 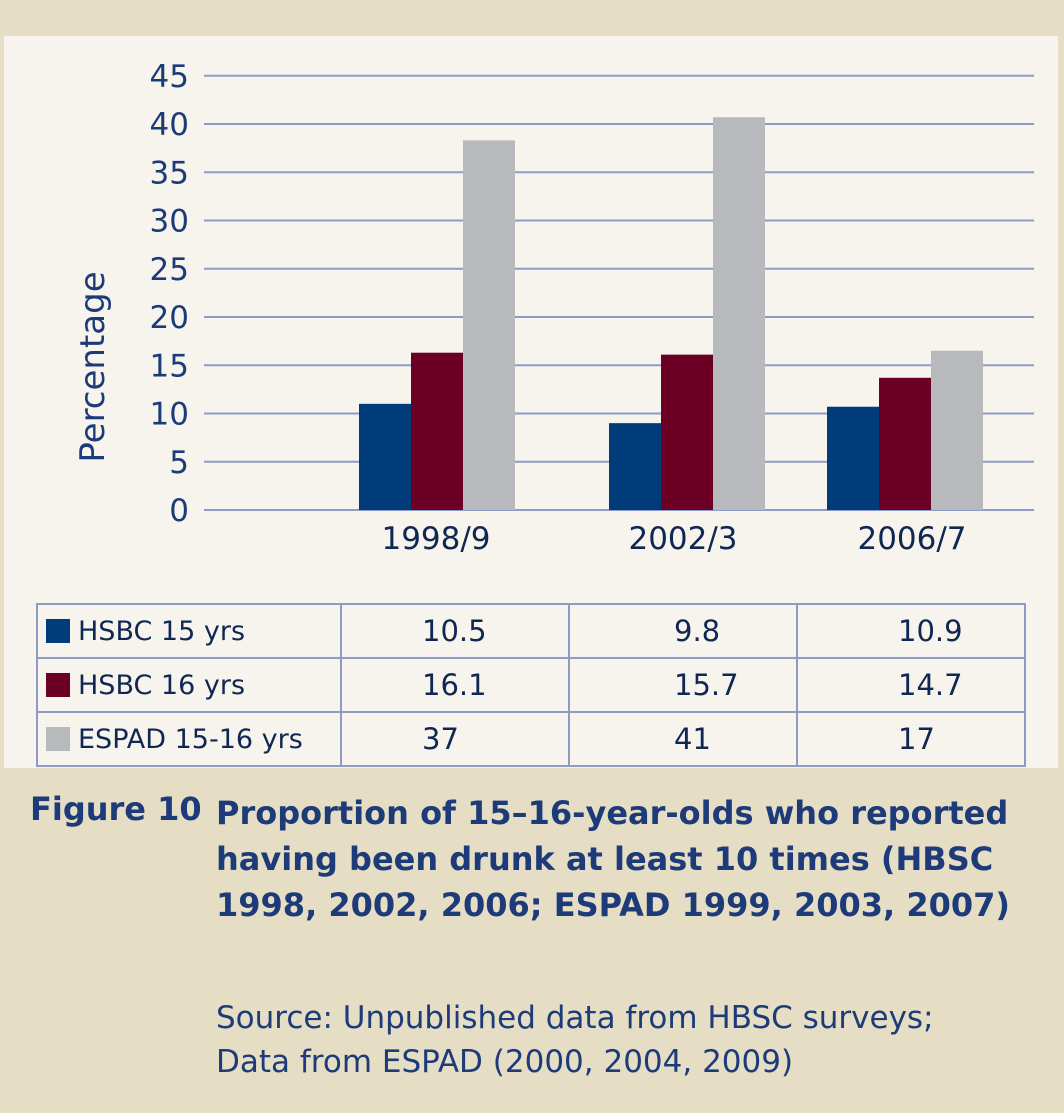 What do you see at coordinates (169, 125) in the screenshot?
I see `y-tick-label: 40` at bounding box center [169, 125].